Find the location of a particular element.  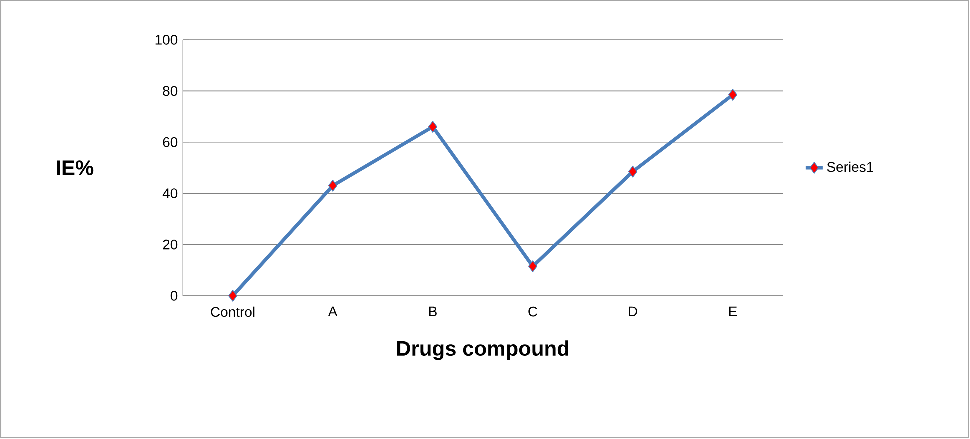

x-tick-label: D is located at coordinates (633, 311).